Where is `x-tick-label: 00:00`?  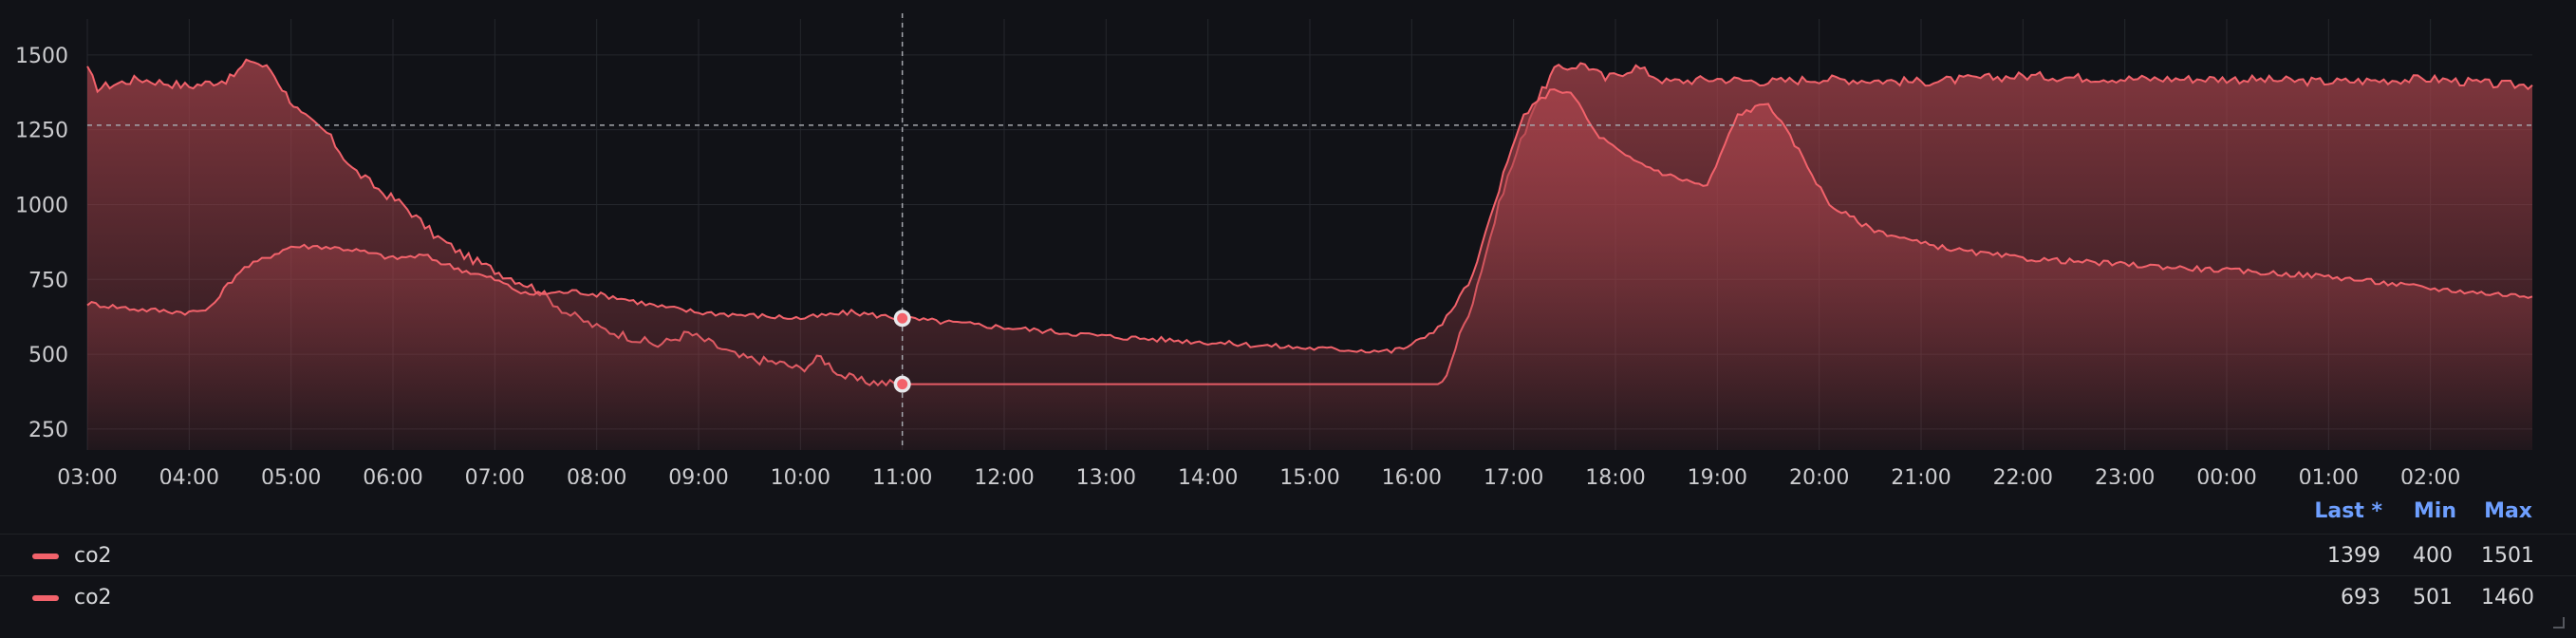
x-tick-label: 00:00 is located at coordinates (2226, 475).